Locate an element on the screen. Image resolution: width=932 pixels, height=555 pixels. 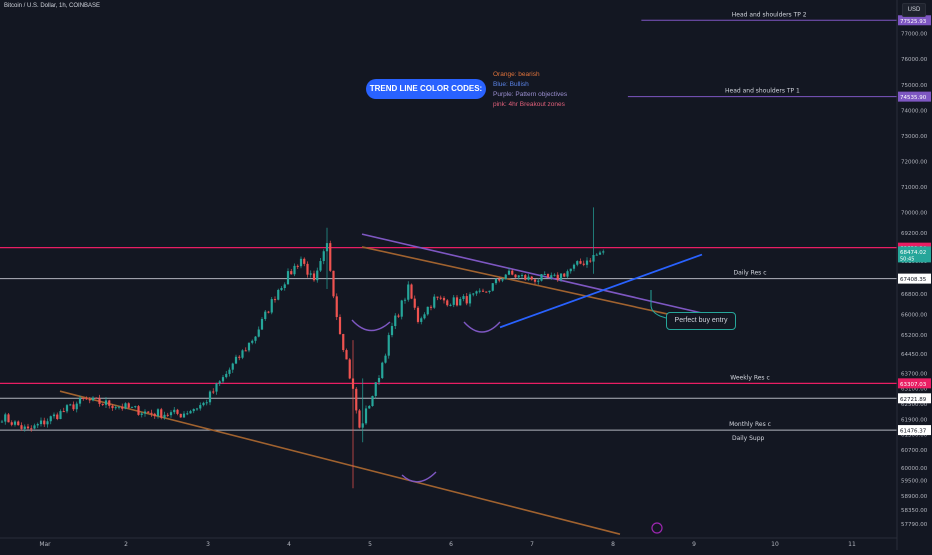
legend-entry-purple: Purple: Pattern objectives is located at coordinates (530, 94).